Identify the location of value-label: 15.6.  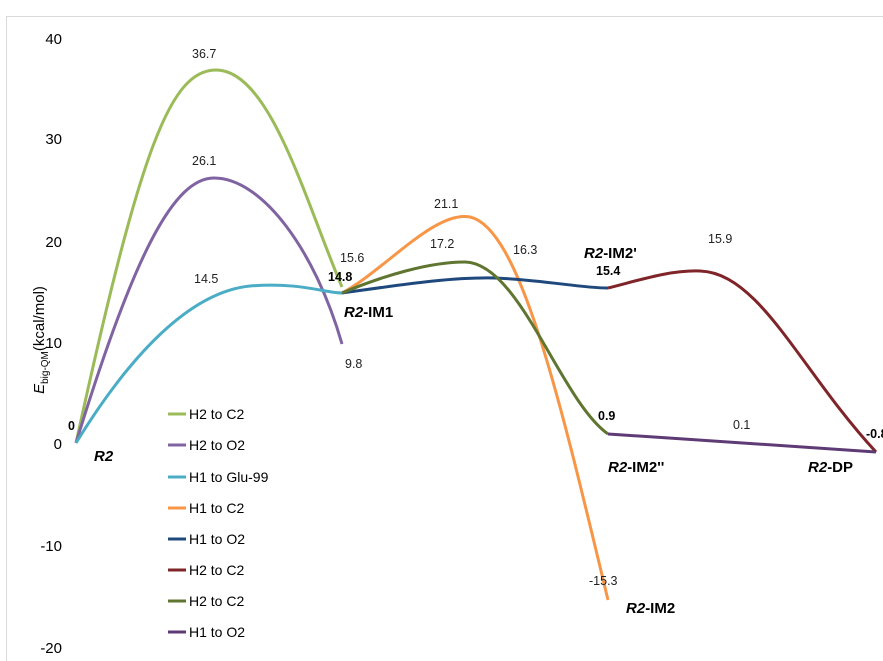
(352, 258).